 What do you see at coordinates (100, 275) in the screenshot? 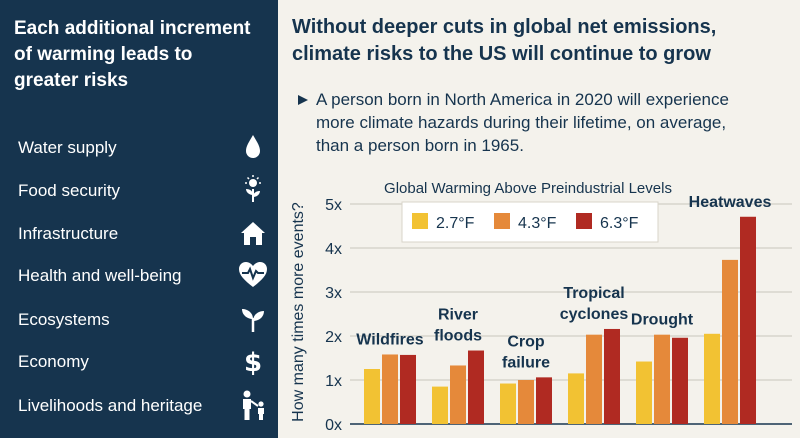
I see `risk-item-label: Health and well-being` at bounding box center [100, 275].